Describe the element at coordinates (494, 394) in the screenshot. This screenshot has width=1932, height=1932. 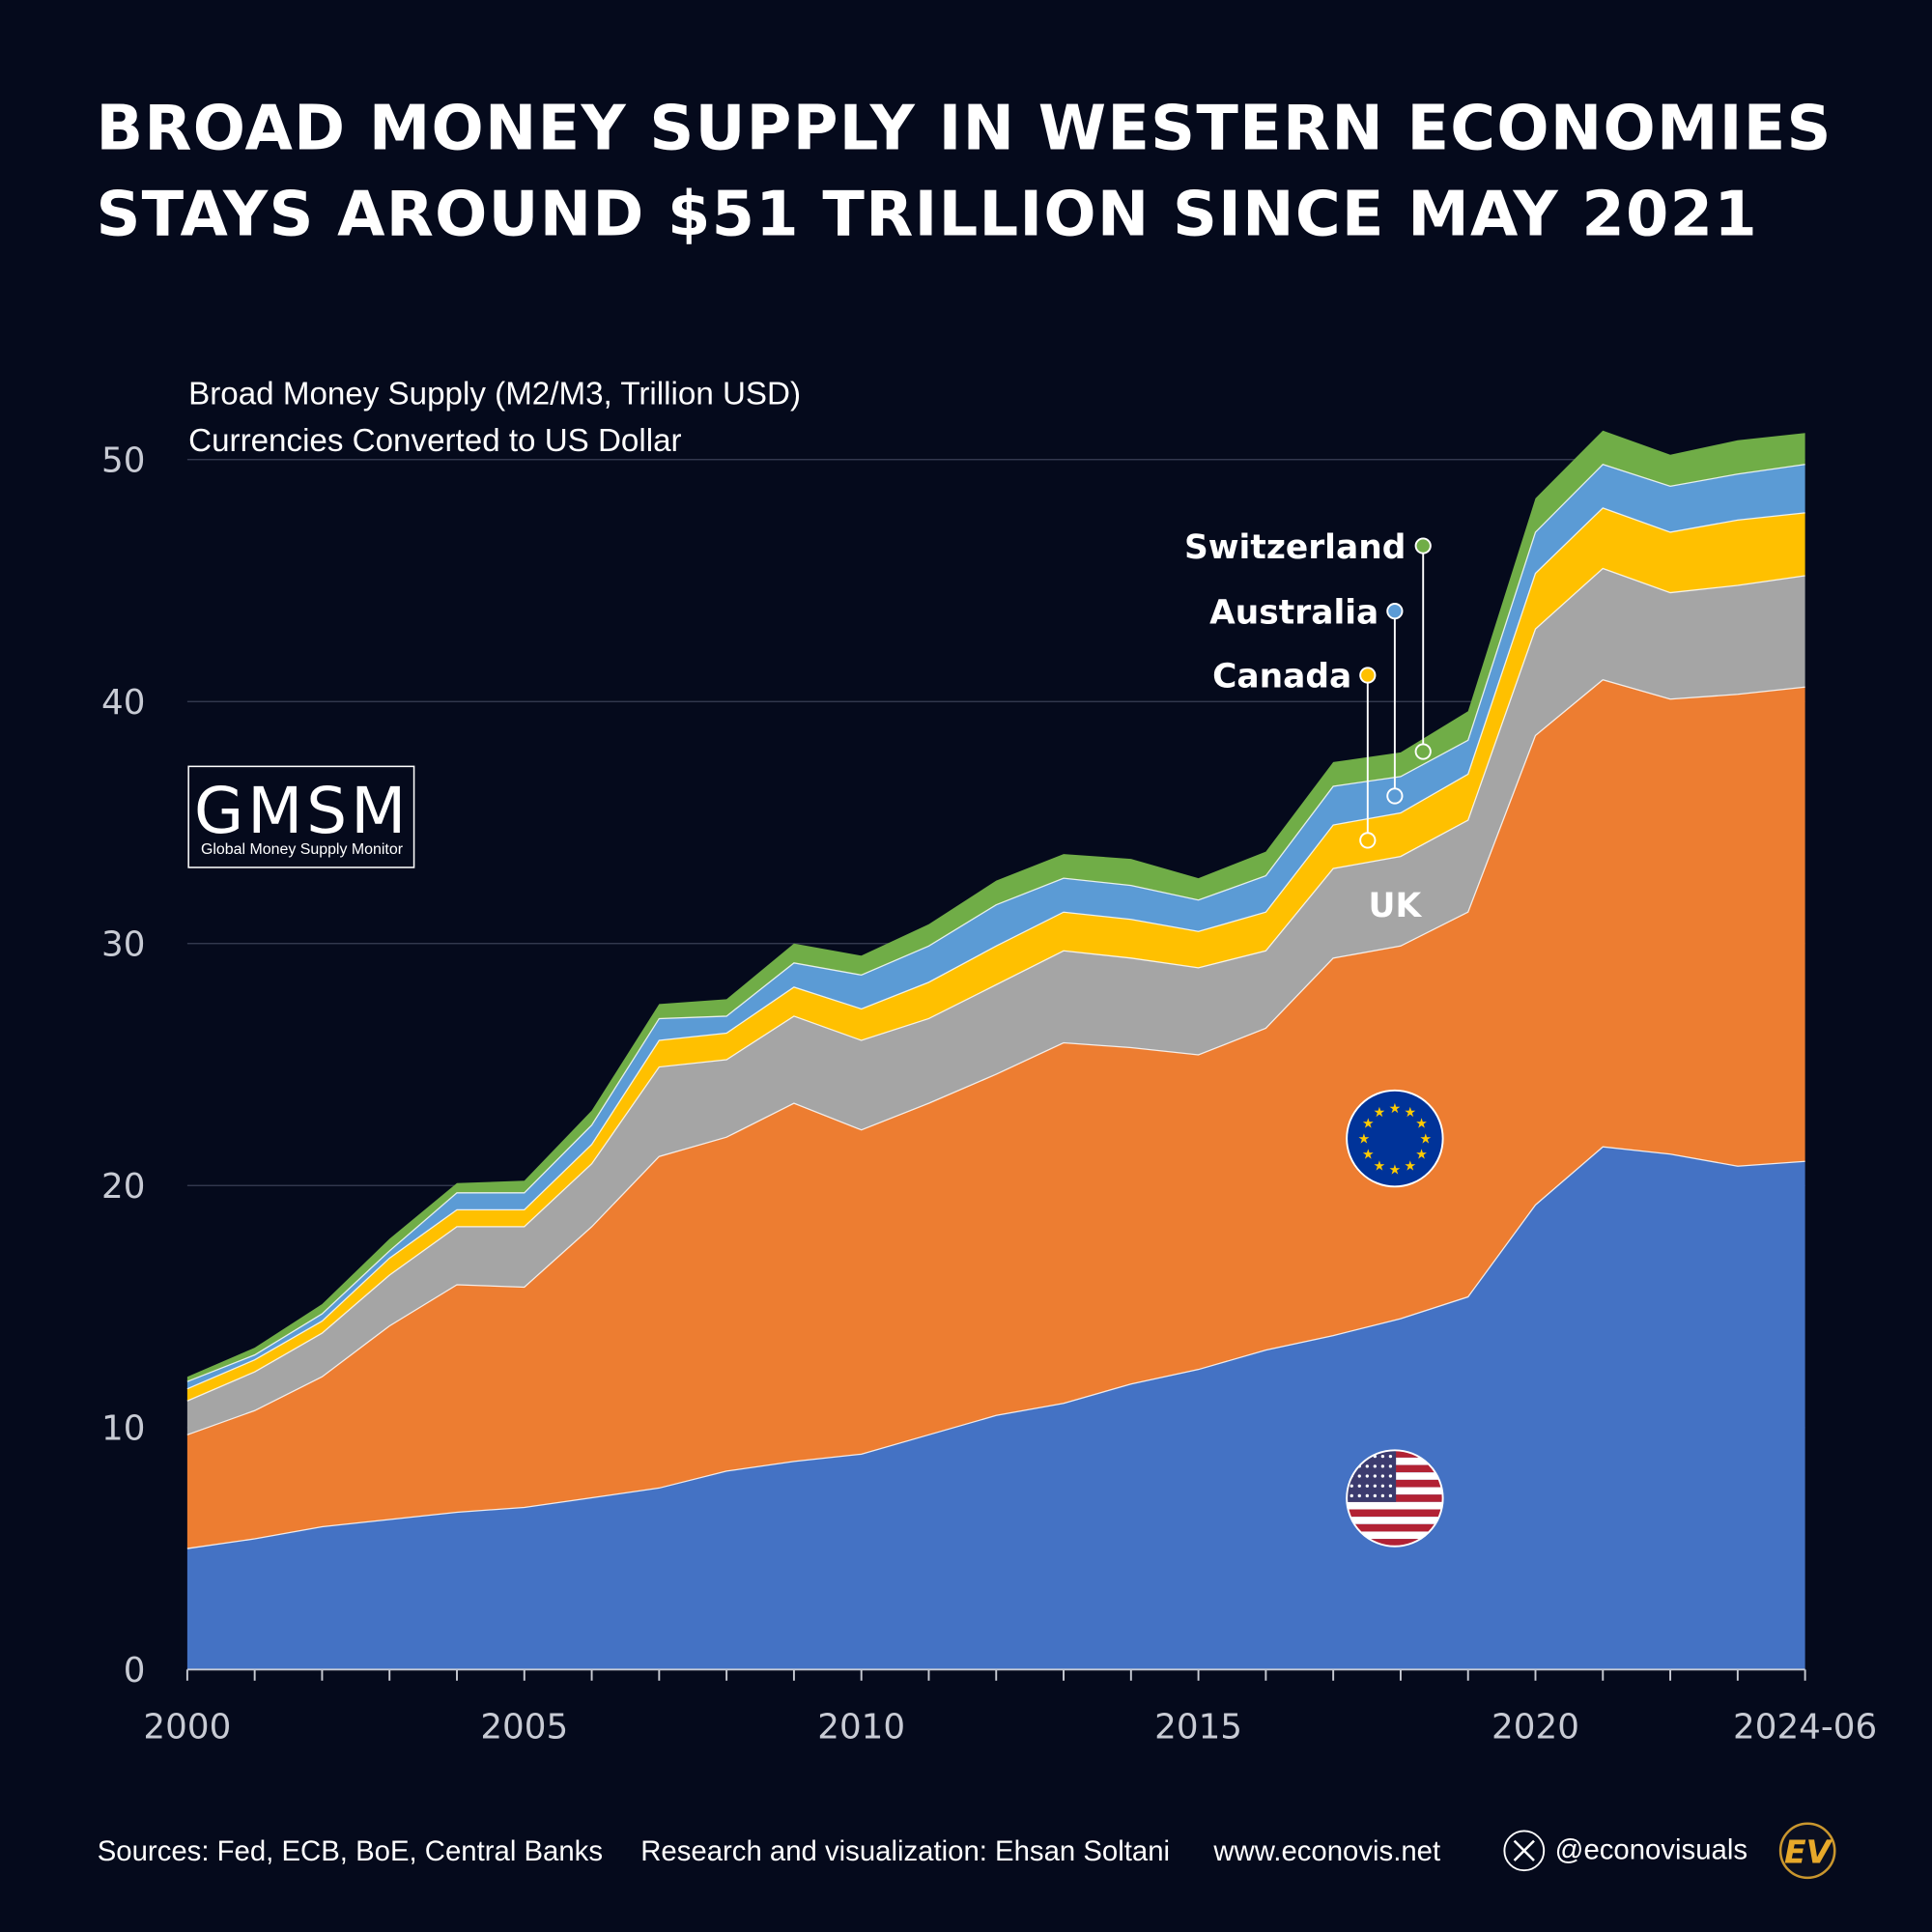
I see `y-axis-label: Broad Money Supply (M2/M3, Trillion USD)` at that location.